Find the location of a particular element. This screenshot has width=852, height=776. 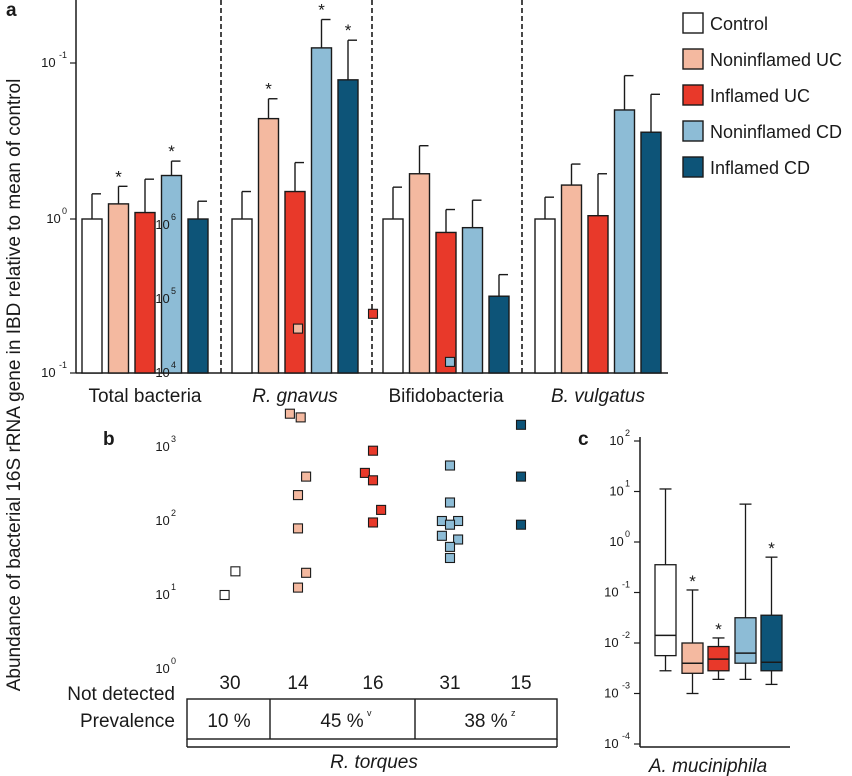

panel-b-ytick-label: 610 is located at coordinates (165, 222).